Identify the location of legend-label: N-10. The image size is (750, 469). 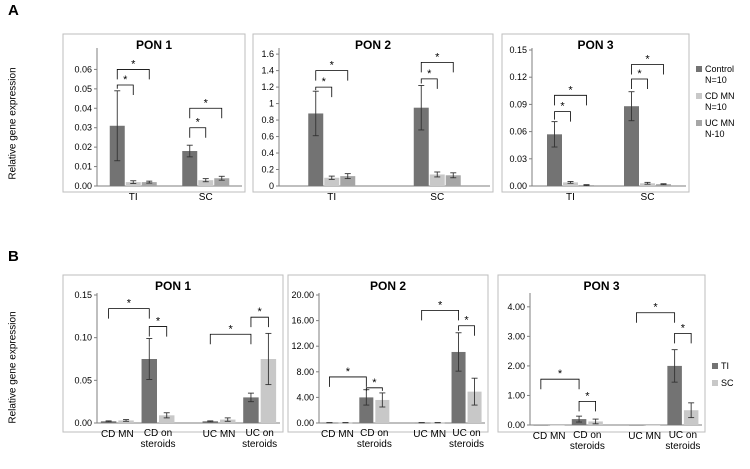
(715, 134).